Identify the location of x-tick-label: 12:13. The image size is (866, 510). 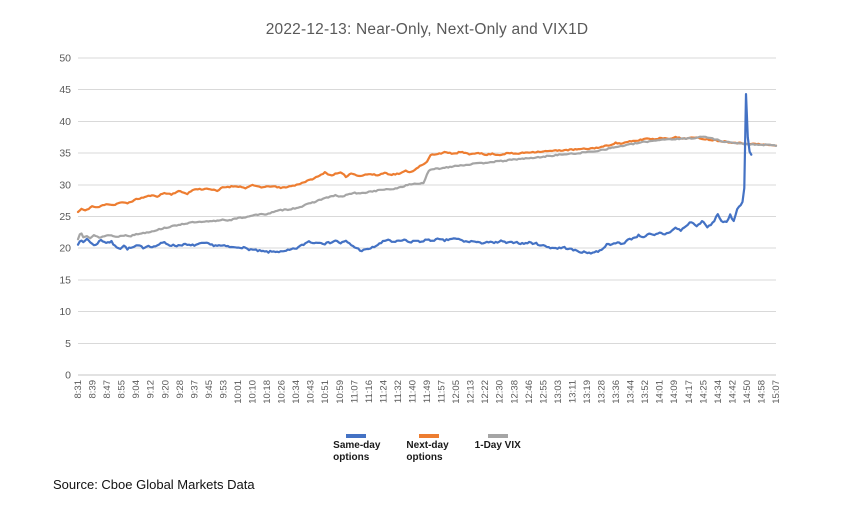
(471, 392).